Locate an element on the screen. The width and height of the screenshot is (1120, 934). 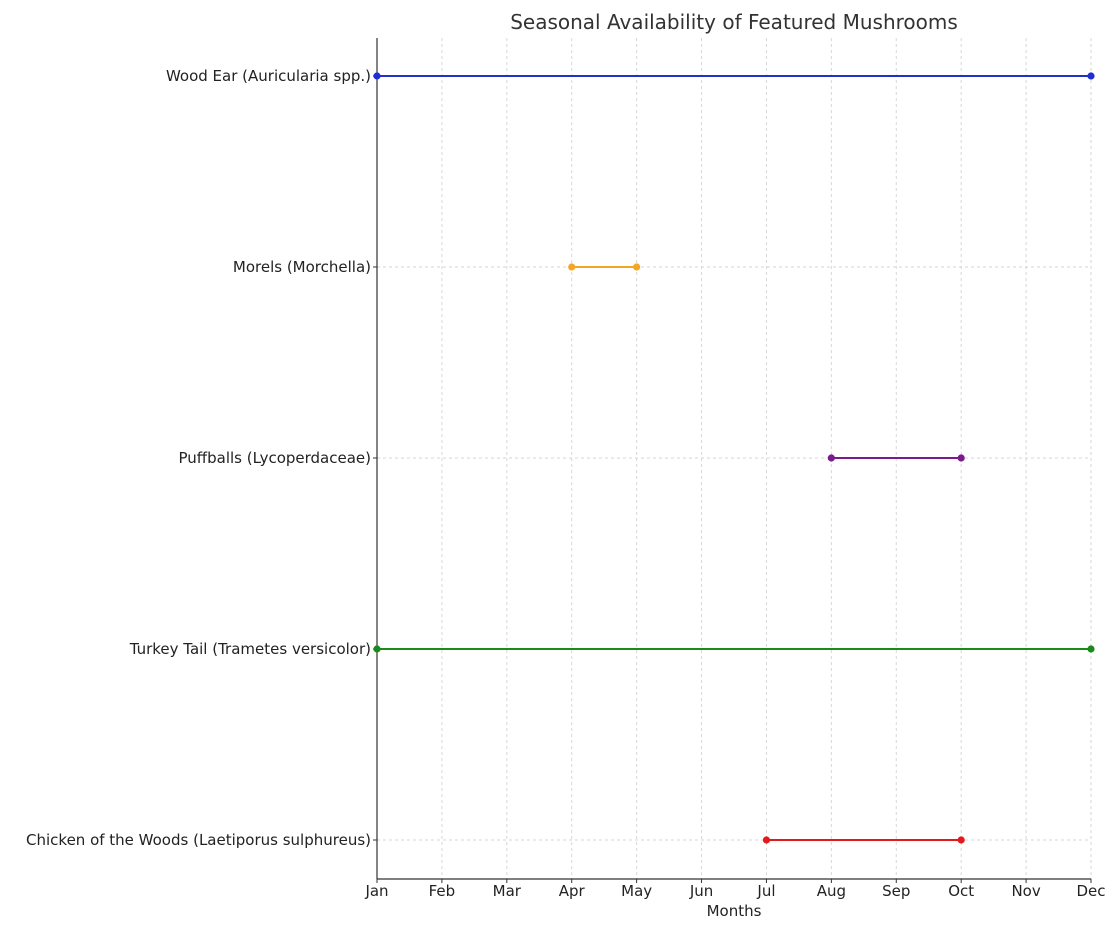
y-tick-label: Morels (Morchella) is located at coordinates (302, 267).